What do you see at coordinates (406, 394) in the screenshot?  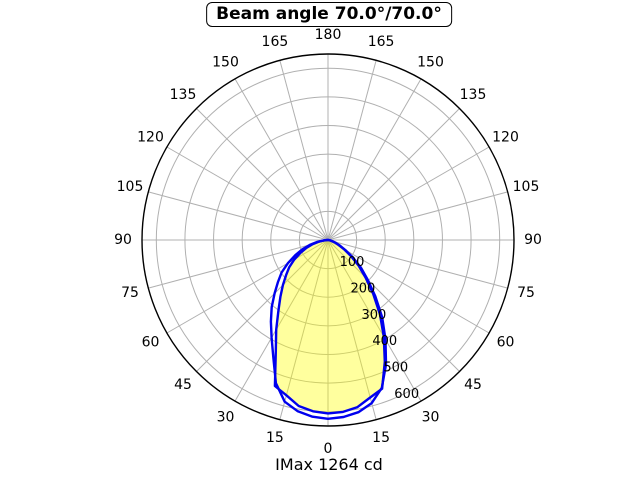 I see `radial-label: 600` at bounding box center [406, 394].